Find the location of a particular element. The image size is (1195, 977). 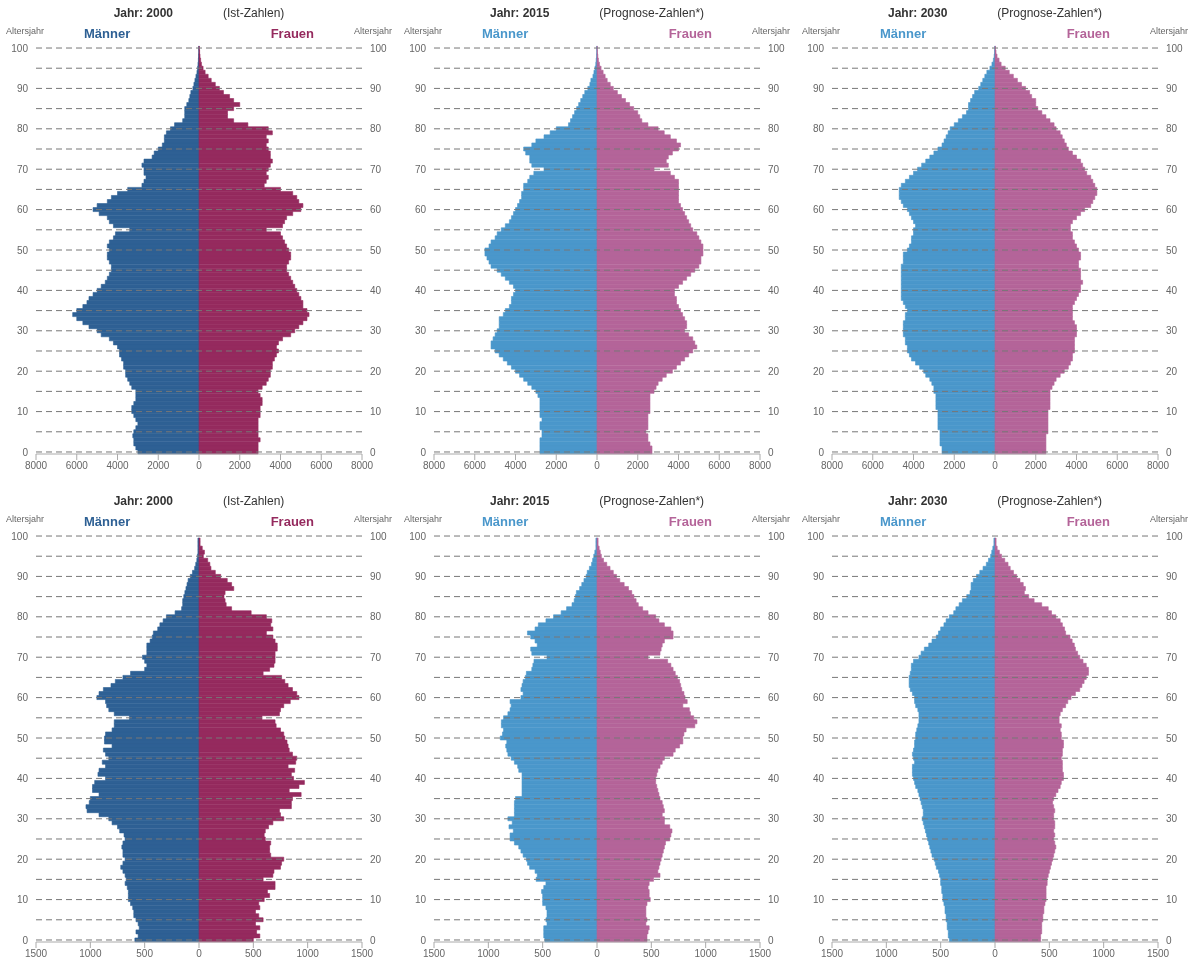

chart-title: Jahr: 2000 is located at coordinates (143, 501).